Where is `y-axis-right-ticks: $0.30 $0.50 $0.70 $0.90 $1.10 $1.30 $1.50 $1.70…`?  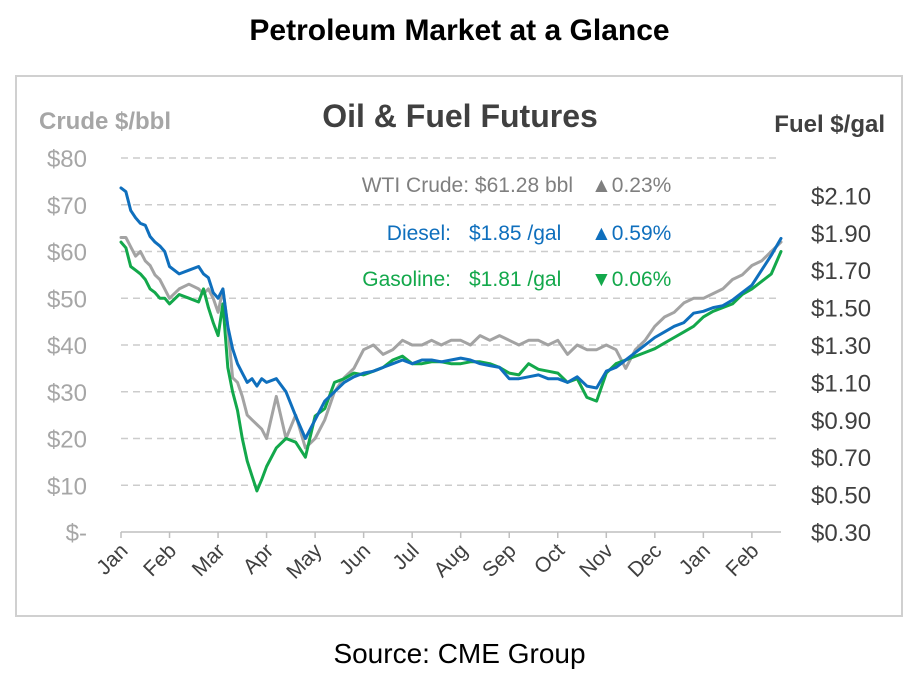
y-axis-right-ticks: $0.30 $0.50 $0.70 $0.90 $1.10 $1.30 $1.50 $1.70… is located at coordinates (841, 365).